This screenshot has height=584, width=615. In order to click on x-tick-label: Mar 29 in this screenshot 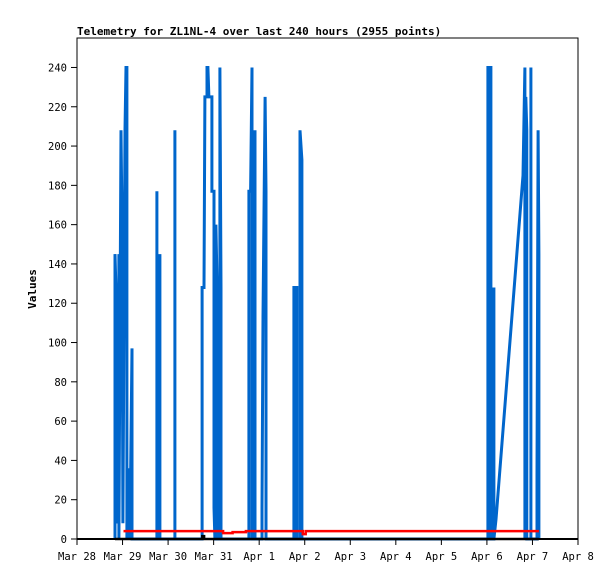, I will do `click(123, 557)`.